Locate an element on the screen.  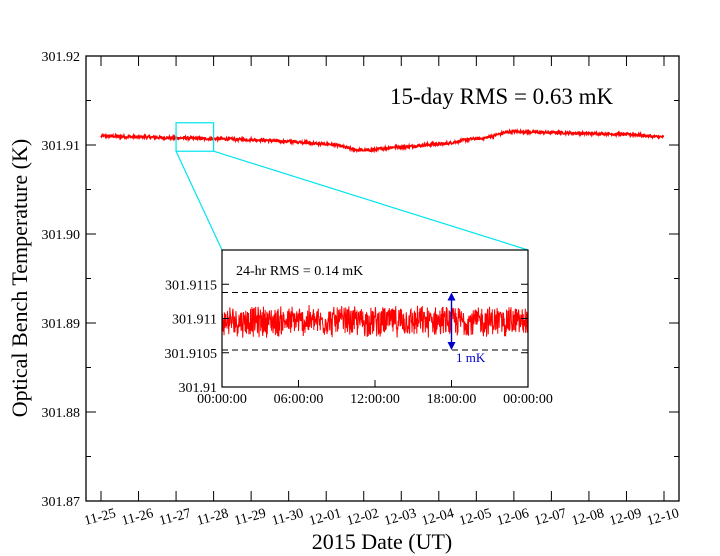
main-series-line is located at coordinates (382, 140).